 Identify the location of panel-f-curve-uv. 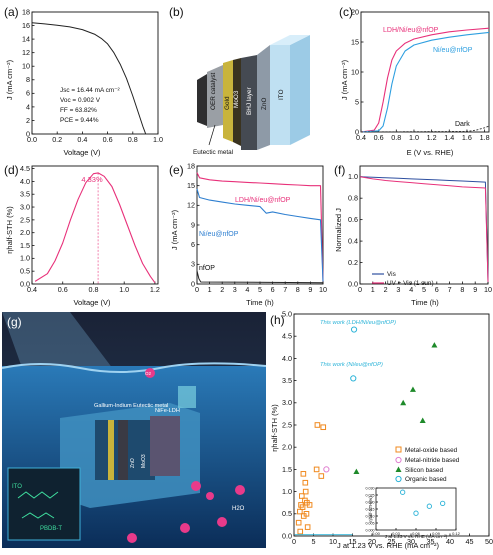
(424, 229).